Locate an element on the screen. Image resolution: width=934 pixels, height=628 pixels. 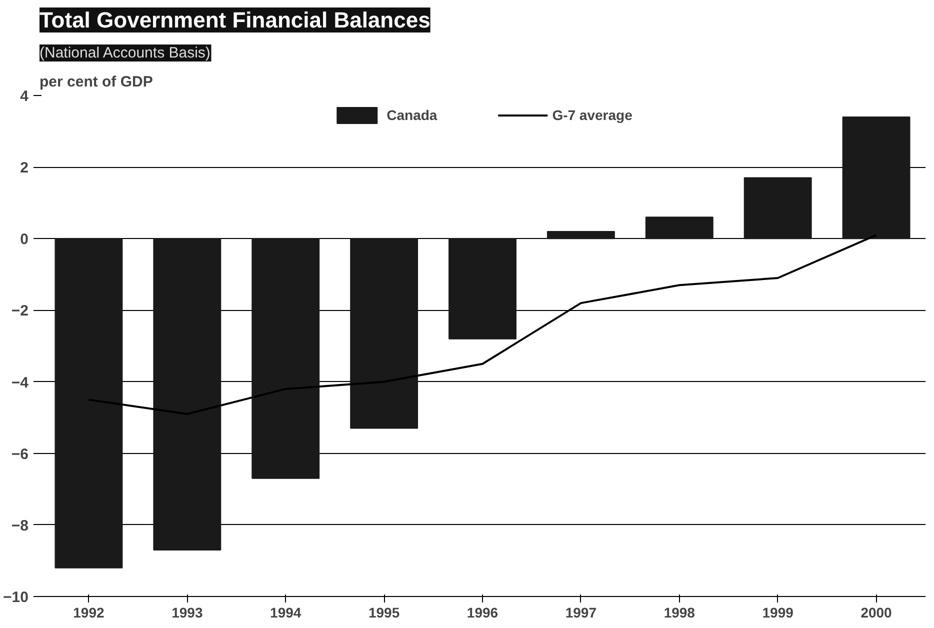
y-tick-label: −2 is located at coordinates (20, 311).